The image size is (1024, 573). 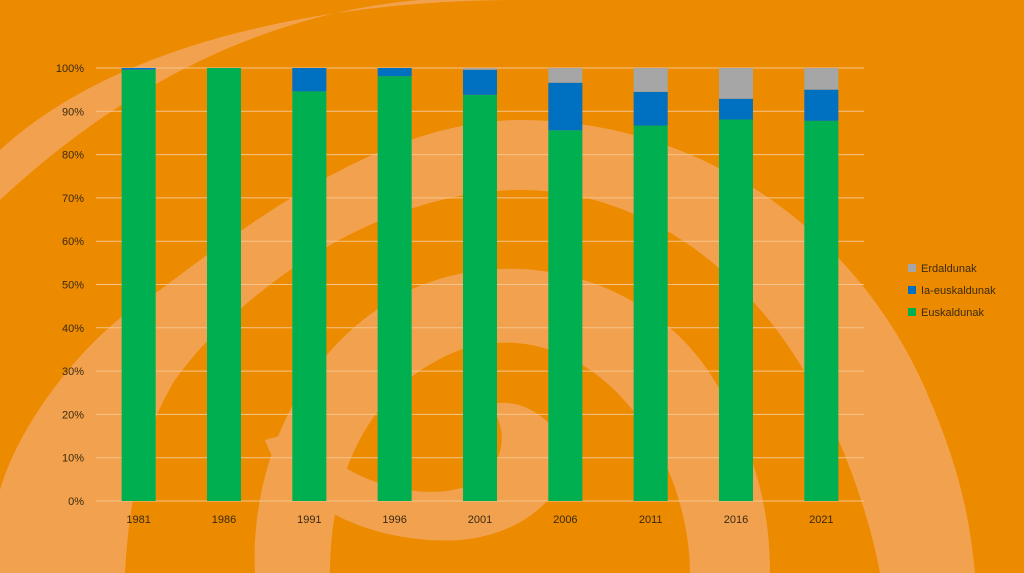 I want to click on x-tick-label: 1991, so click(x=309, y=520).